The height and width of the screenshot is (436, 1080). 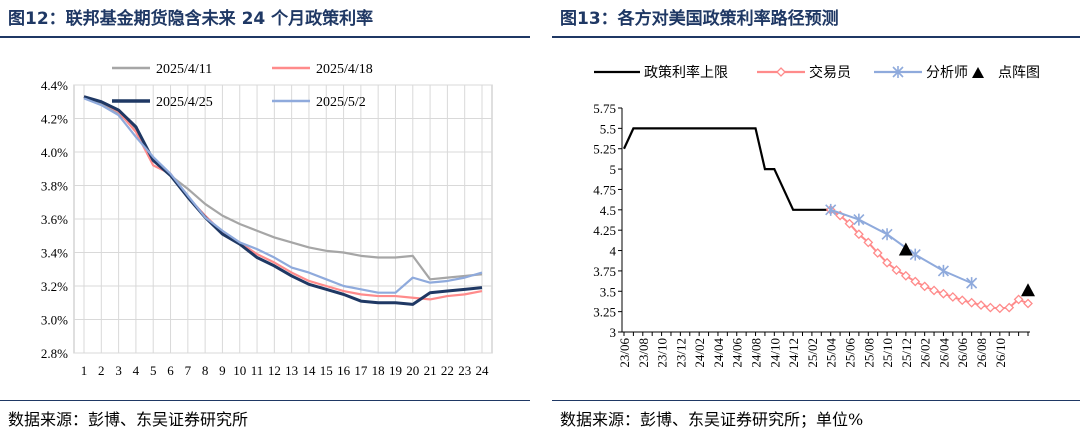 I want to click on left-legend-label: 2025/4/18, so click(x=344, y=69).